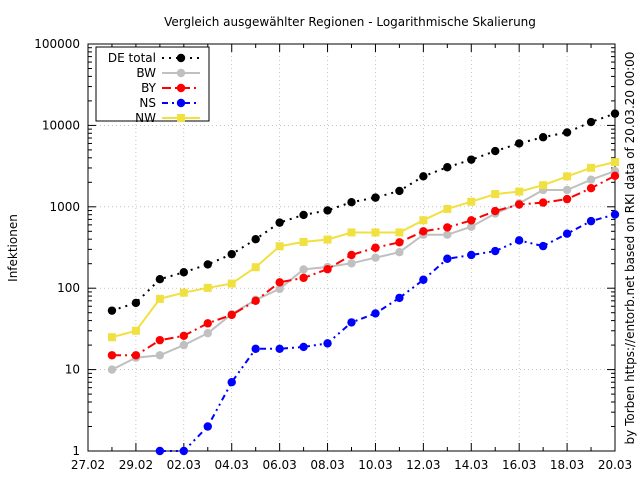 The height and width of the screenshot is (480, 640). Describe the element at coordinates (154, 58) in the screenshot. I see `legend-entry-de-total: DE total` at that location.